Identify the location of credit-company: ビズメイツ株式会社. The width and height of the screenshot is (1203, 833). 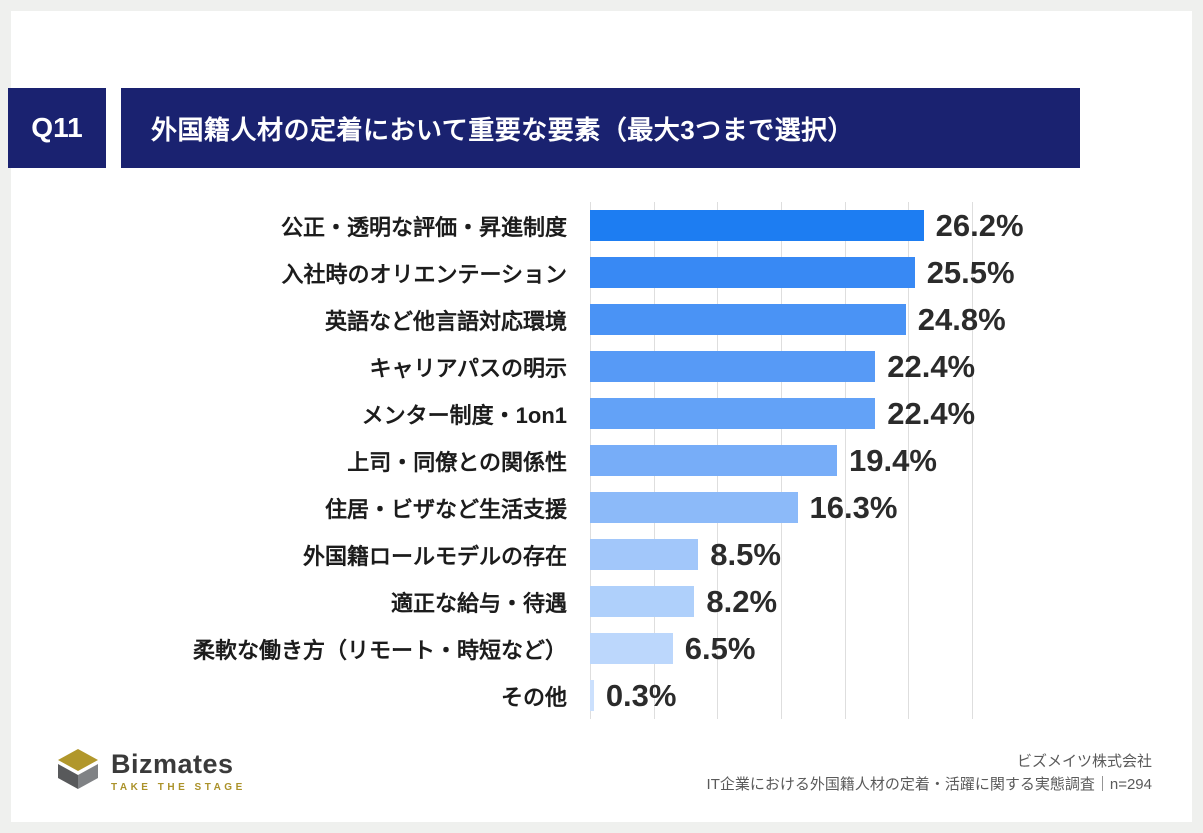
(1084, 761).